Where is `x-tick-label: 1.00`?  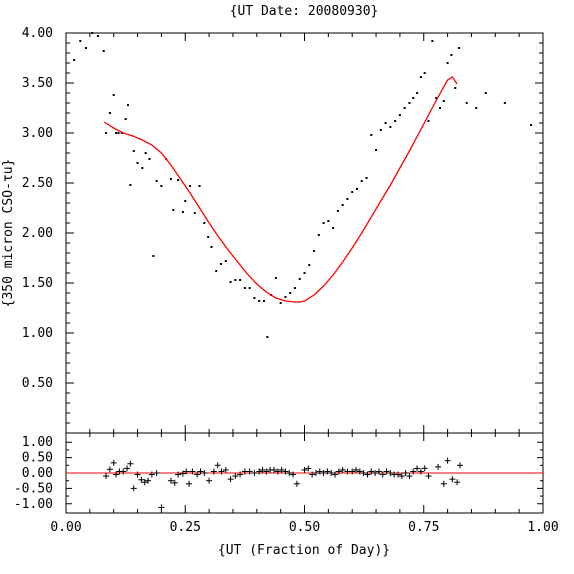
x-tick-label: 1.00 is located at coordinates (542, 527).